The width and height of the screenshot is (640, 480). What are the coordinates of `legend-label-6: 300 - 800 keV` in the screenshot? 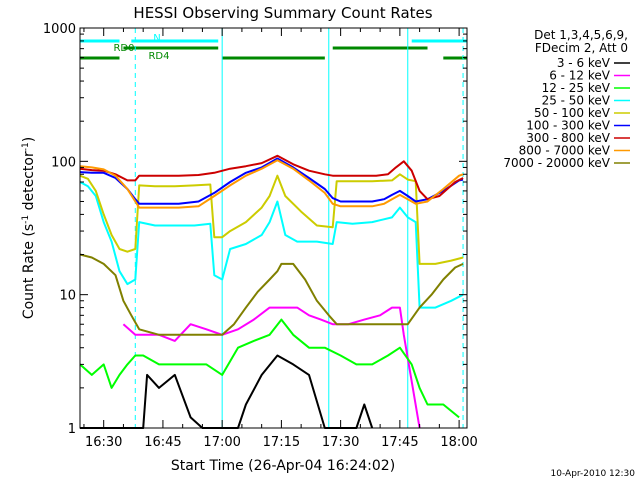 It's located at (568, 138).